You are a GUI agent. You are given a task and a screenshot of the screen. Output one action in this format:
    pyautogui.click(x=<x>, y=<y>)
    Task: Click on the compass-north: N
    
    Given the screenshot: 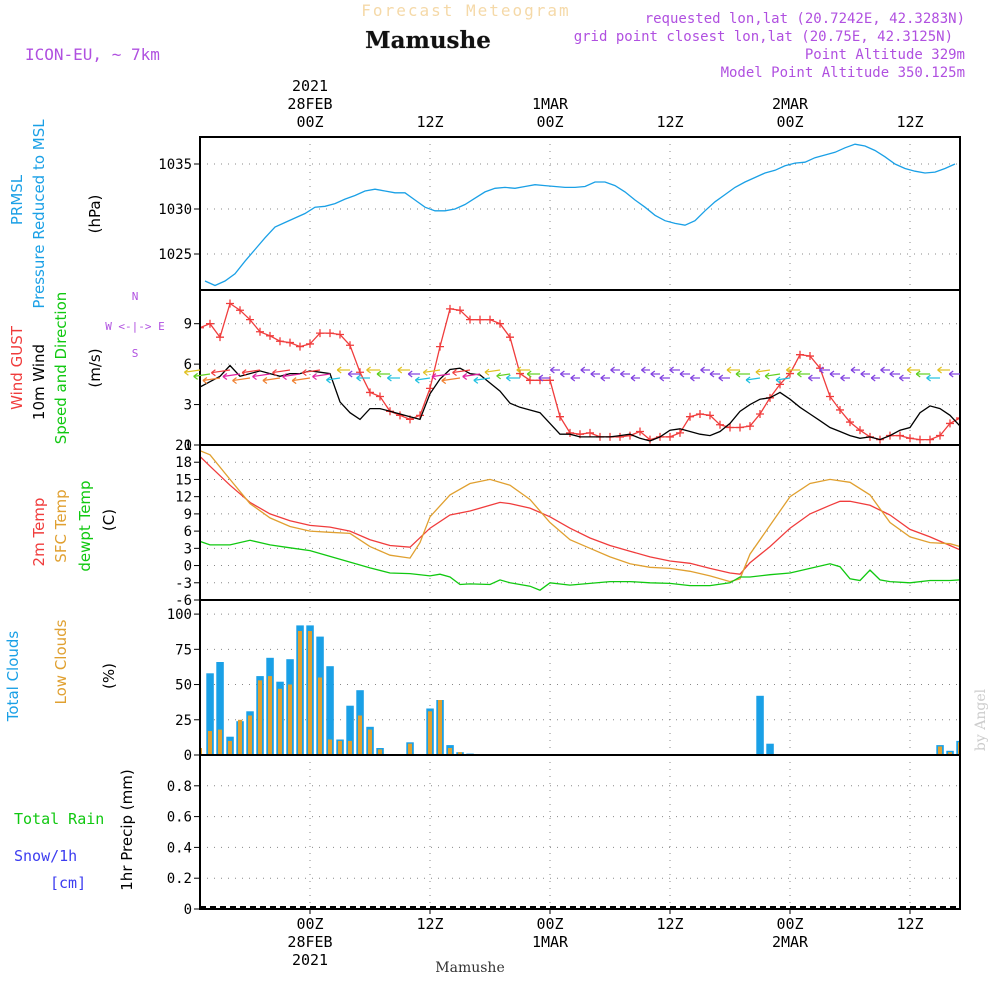 What is the action you would take?
    pyautogui.click(x=135, y=296)
    